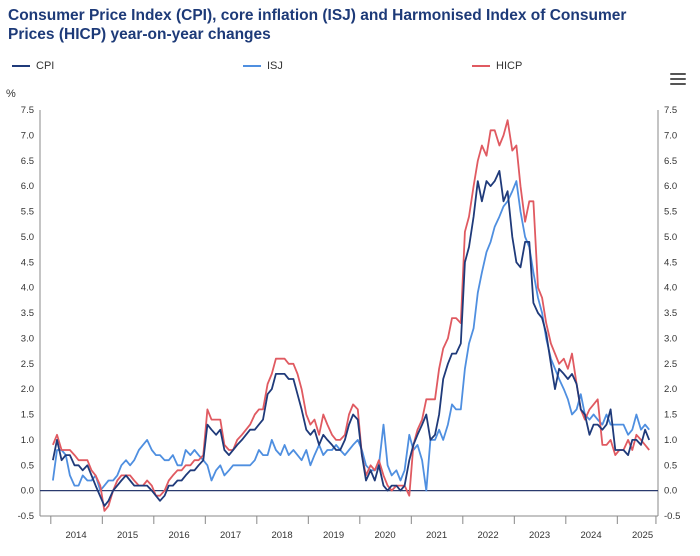 Image resolution: width=700 pixels, height=556 pixels. Describe the element at coordinates (27, 415) in the screenshot. I see `y-tick-label-left: 1.5` at that location.